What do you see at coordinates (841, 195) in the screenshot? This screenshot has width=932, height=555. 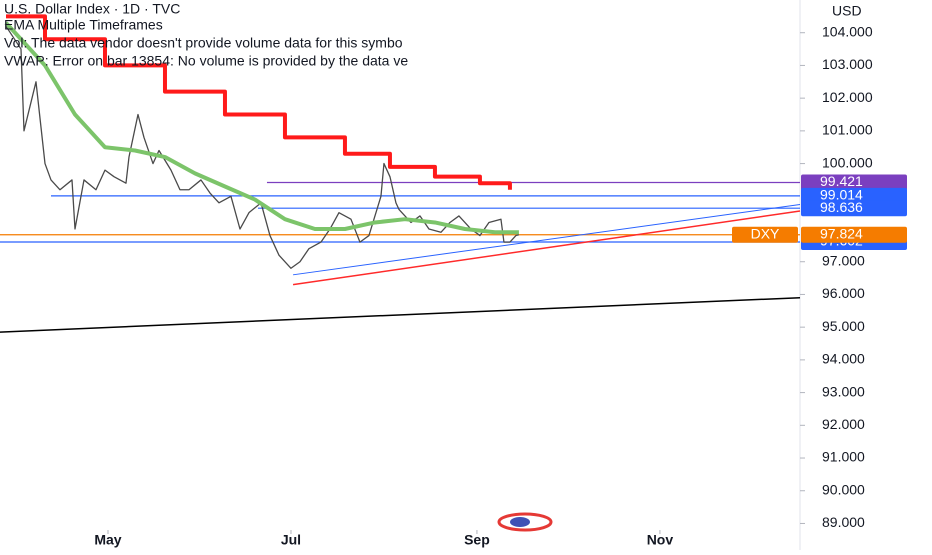 I see `price-label: 99.014` at bounding box center [841, 195].